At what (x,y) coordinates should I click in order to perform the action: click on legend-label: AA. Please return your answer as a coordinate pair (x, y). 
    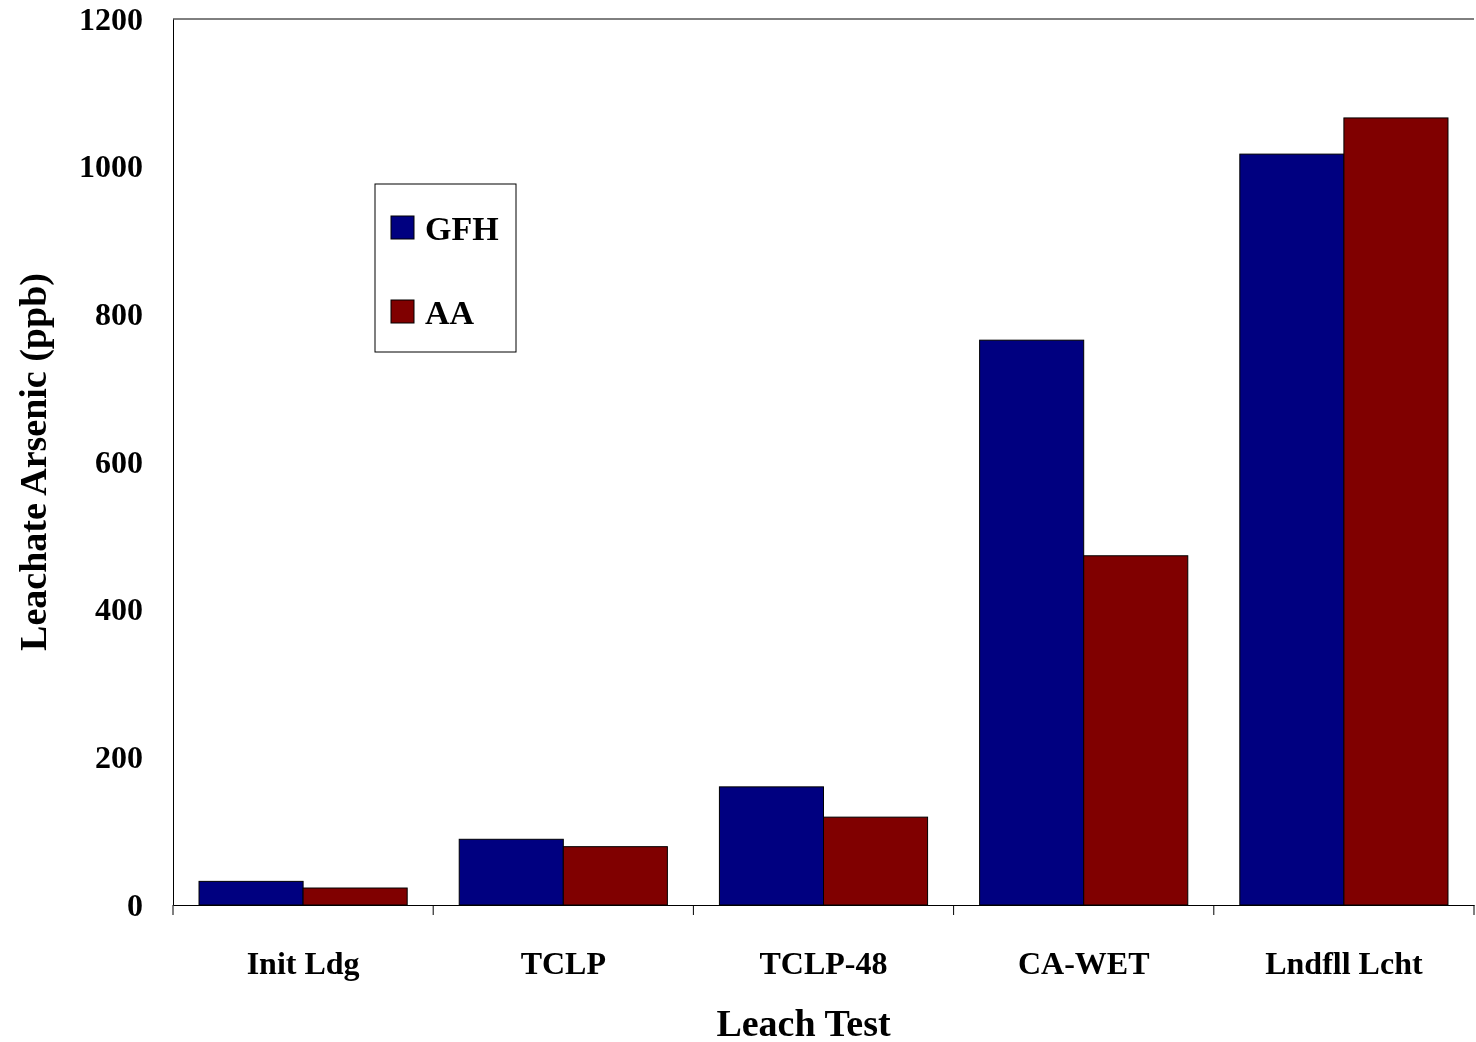
    Looking at the image, I should click on (450, 312).